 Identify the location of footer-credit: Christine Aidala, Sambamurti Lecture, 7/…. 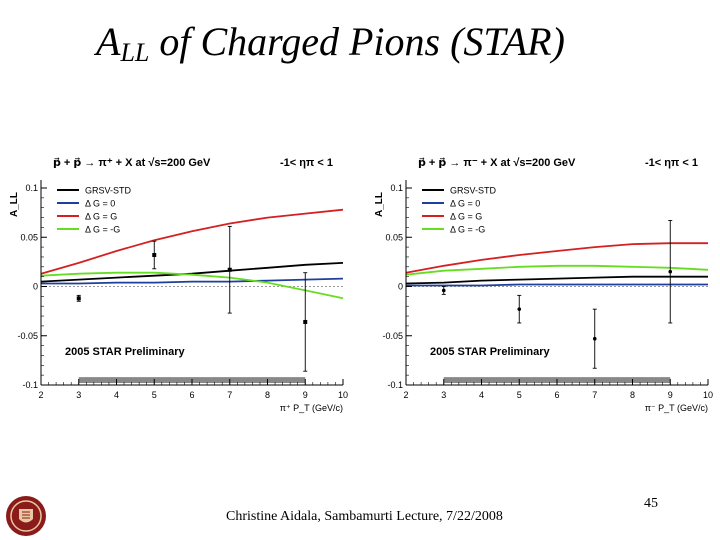
(364, 516).